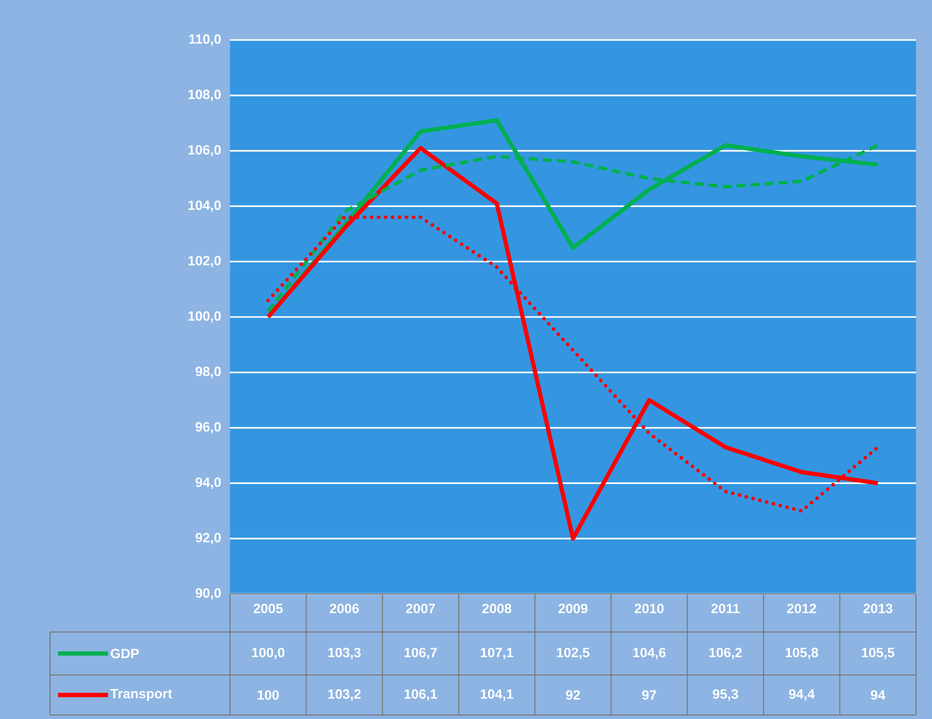  What do you see at coordinates (877, 609) in the screenshot?
I see `x-tick-label: 2013` at bounding box center [877, 609].